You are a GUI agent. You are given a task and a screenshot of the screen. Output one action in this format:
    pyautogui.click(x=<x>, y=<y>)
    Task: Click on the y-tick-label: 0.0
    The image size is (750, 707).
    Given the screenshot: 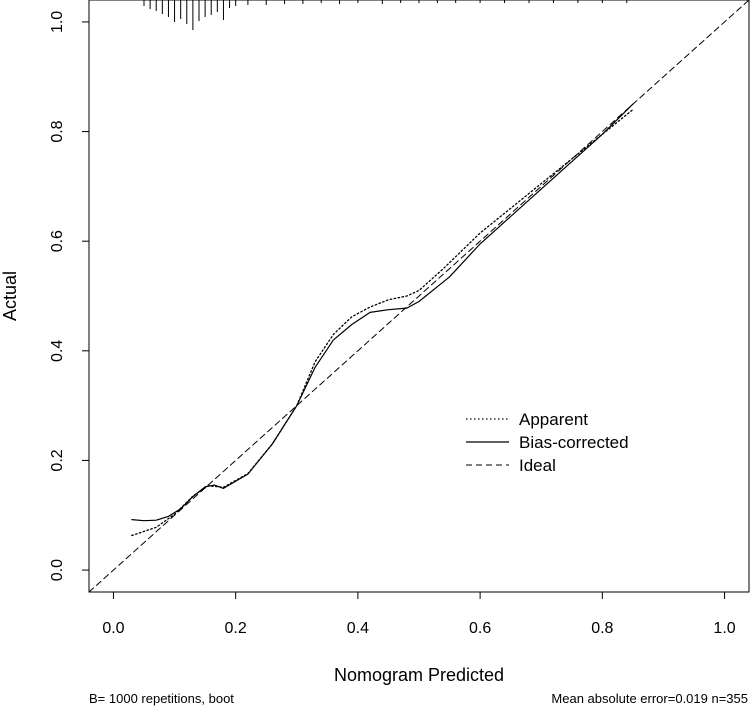 What is the action you would take?
    pyautogui.click(x=57, y=570)
    